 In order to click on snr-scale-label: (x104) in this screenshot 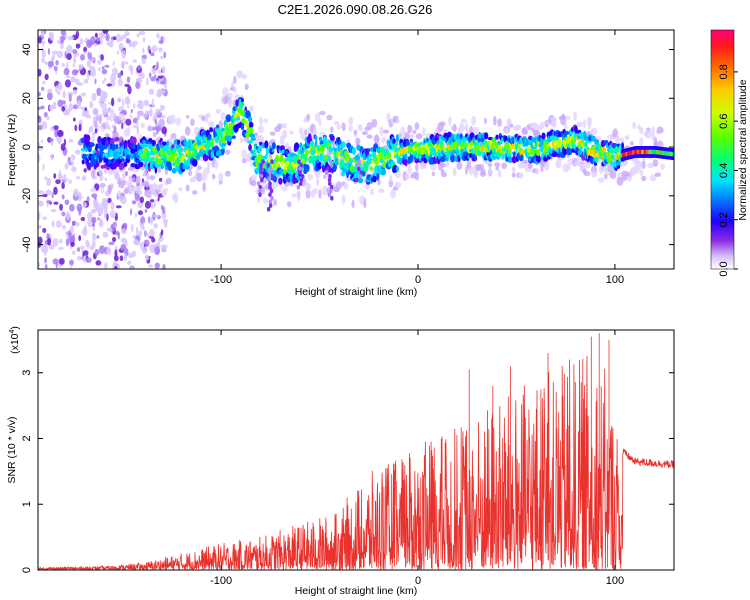, I will do `click(15, 340)`.